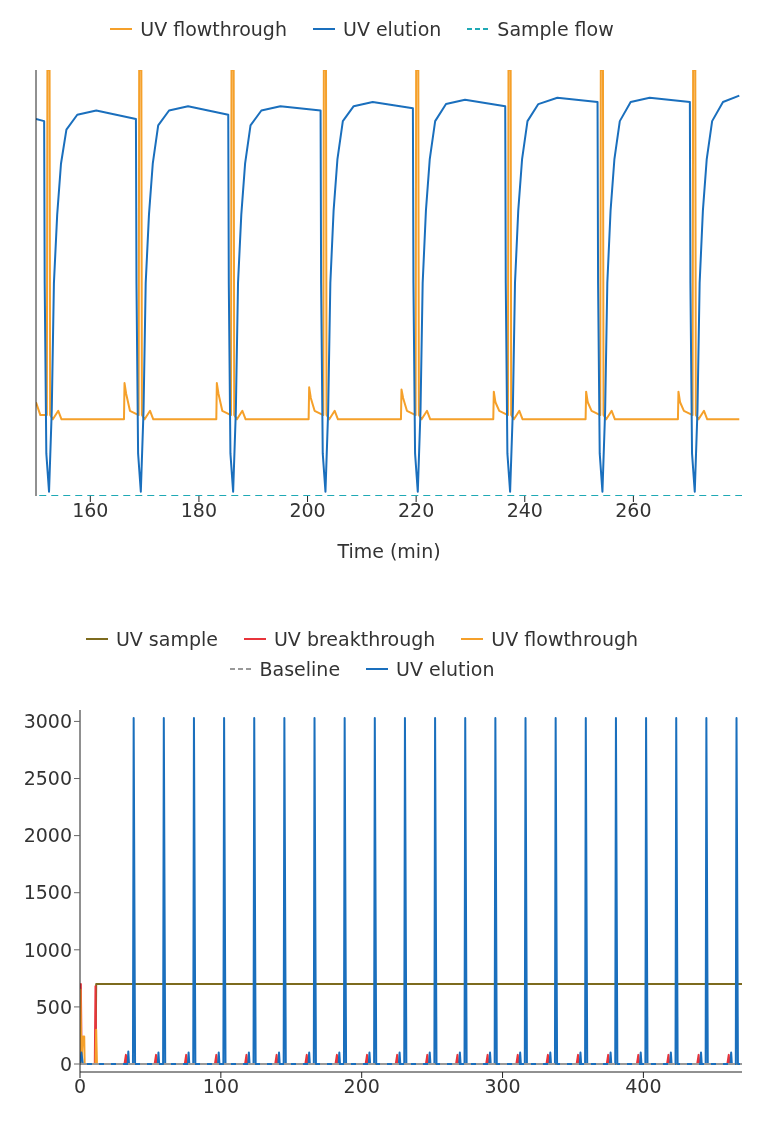 The image size is (758, 1134). Describe the element at coordinates (80, 1086) in the screenshot. I see `x-tick-label: 0` at that location.